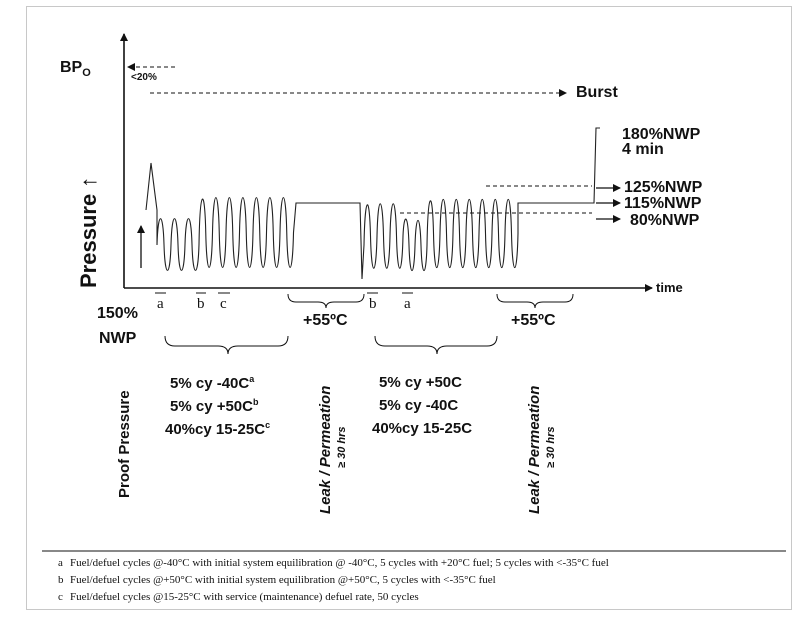 The height and width of the screenshot is (617, 798). I want to click on up-arrow-icon: ↑, so click(88, 182).